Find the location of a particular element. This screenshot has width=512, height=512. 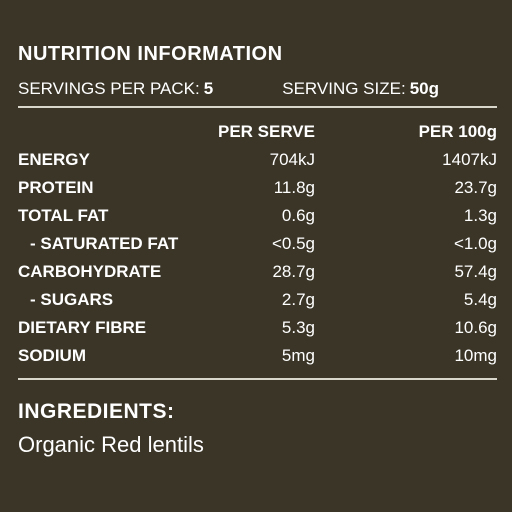

nutrient-per-serve: 2.7g is located at coordinates (298, 299).